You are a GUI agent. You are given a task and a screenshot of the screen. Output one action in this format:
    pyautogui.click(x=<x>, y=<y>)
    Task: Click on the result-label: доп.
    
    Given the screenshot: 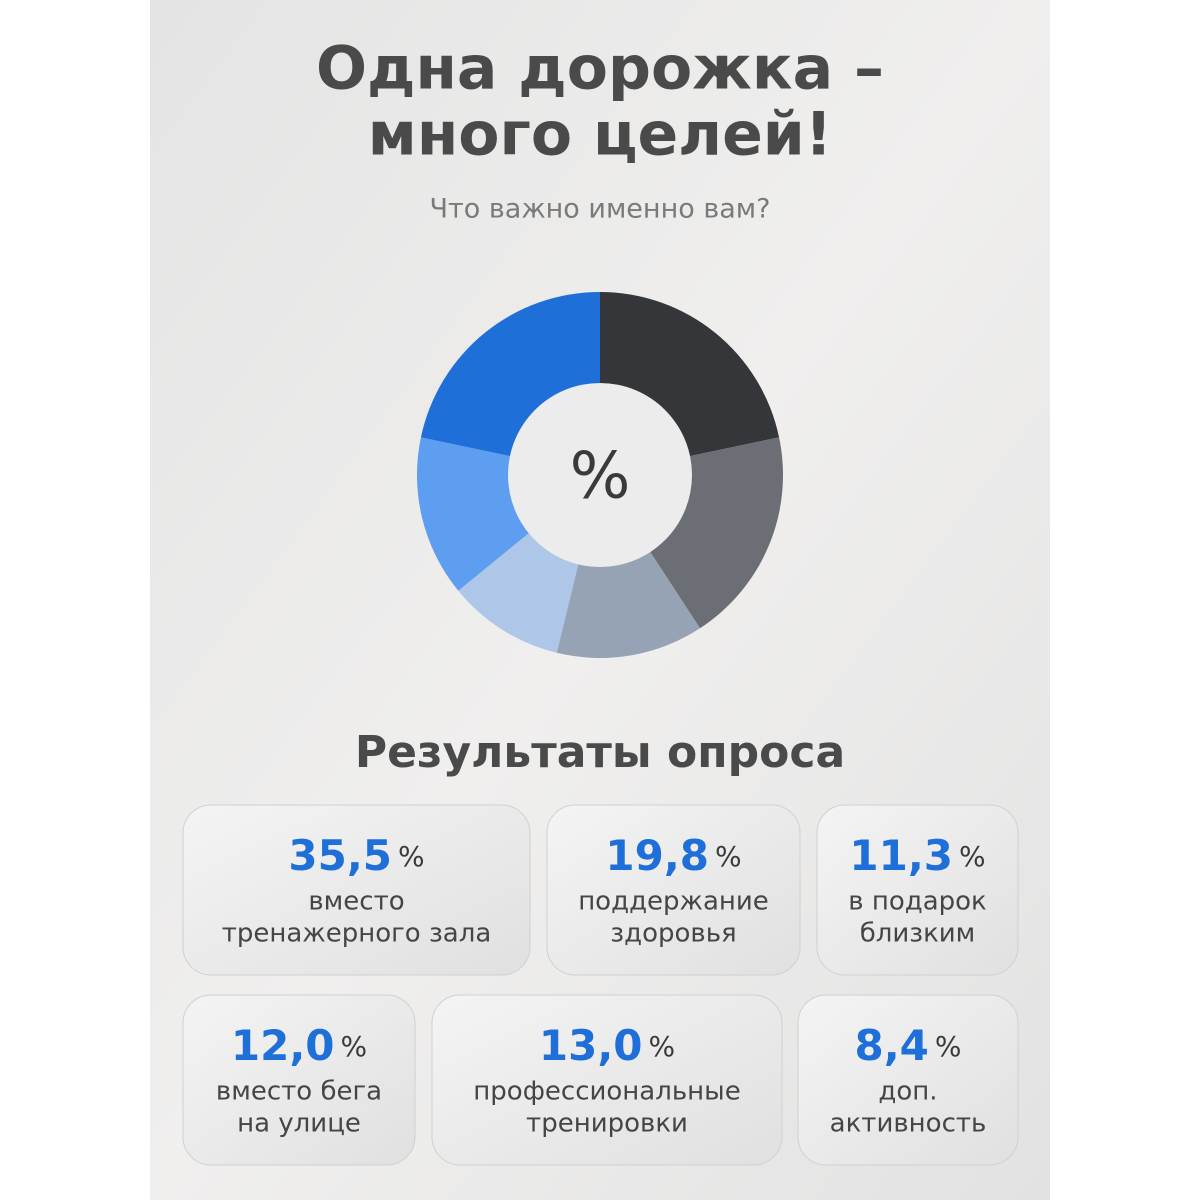 What is the action you would take?
    pyautogui.click(x=907, y=1092)
    